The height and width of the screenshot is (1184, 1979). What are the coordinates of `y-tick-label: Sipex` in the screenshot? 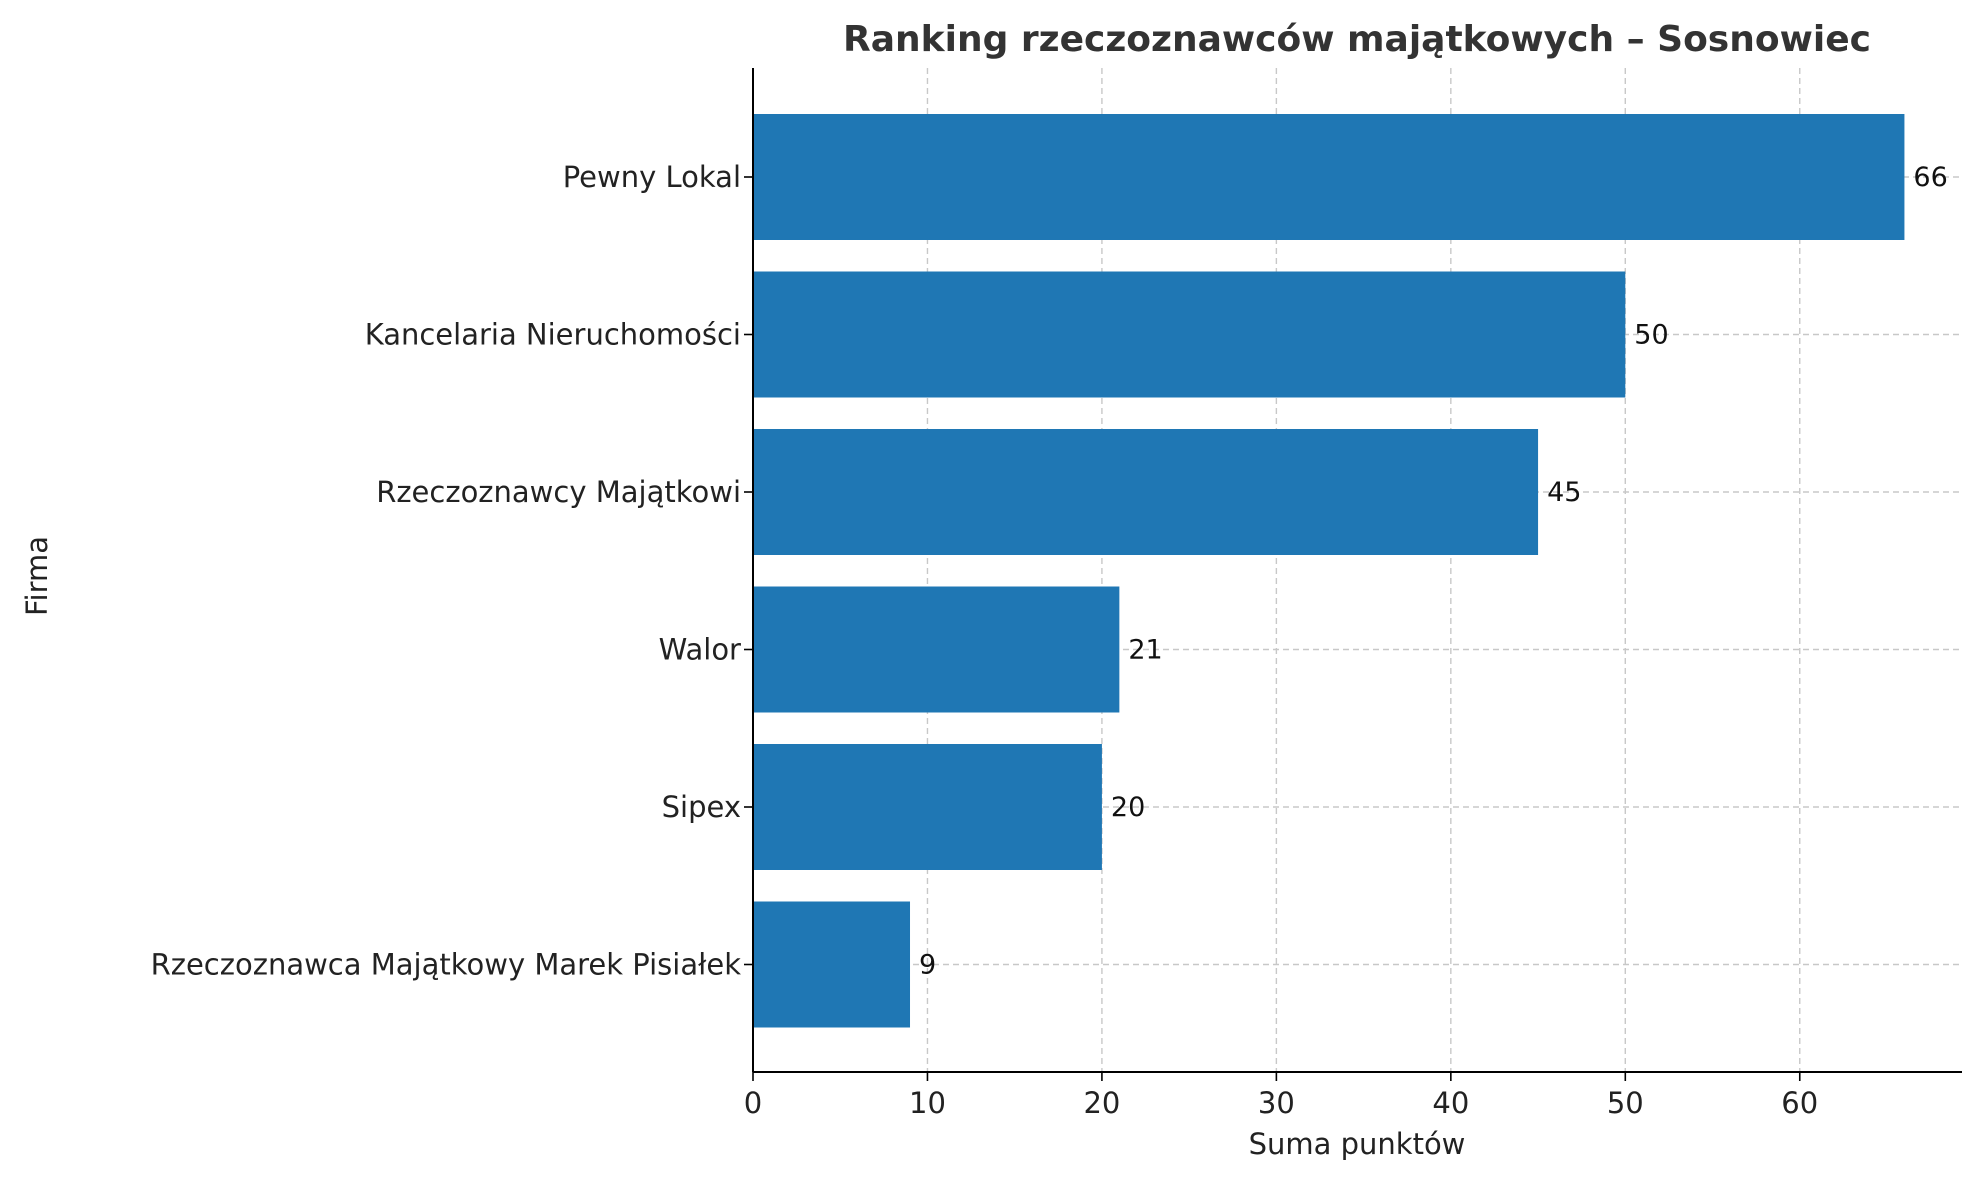 It's located at (701, 807).